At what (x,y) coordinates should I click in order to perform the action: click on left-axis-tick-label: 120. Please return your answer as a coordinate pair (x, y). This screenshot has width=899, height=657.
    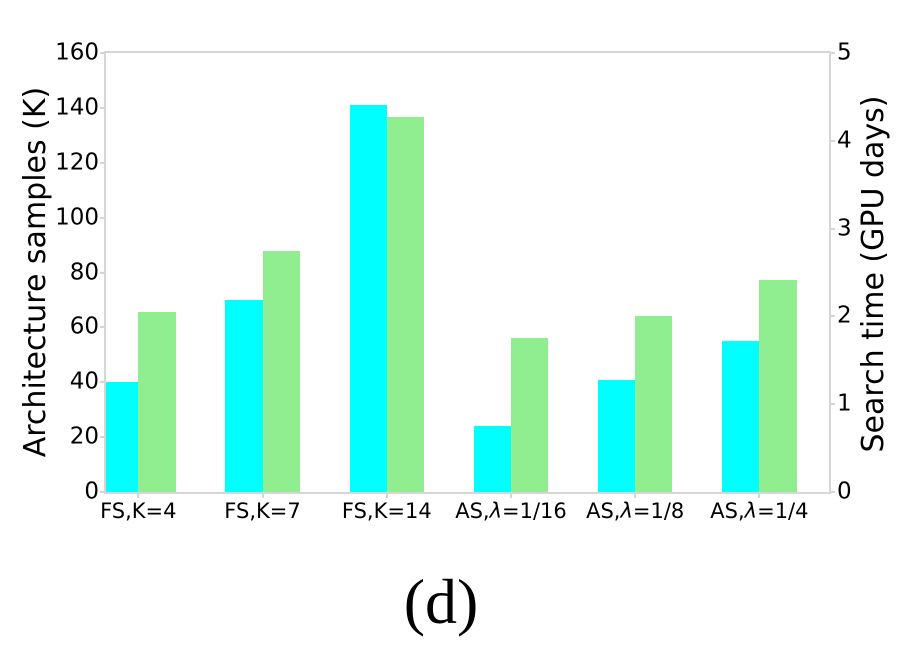
    Looking at the image, I should click on (77, 162).